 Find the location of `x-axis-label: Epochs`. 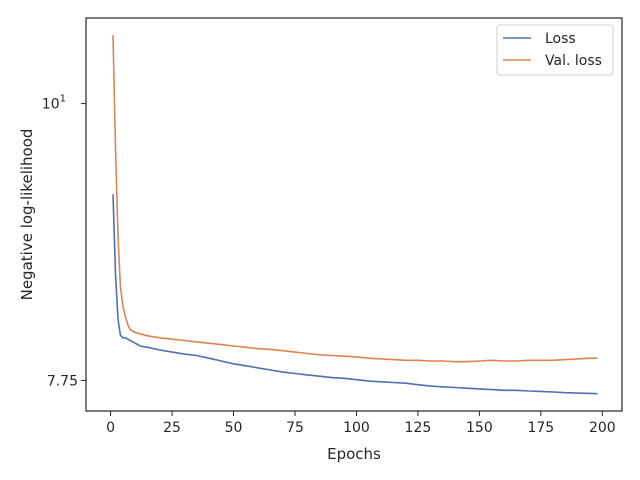

x-axis-label: Epochs is located at coordinates (354, 454).